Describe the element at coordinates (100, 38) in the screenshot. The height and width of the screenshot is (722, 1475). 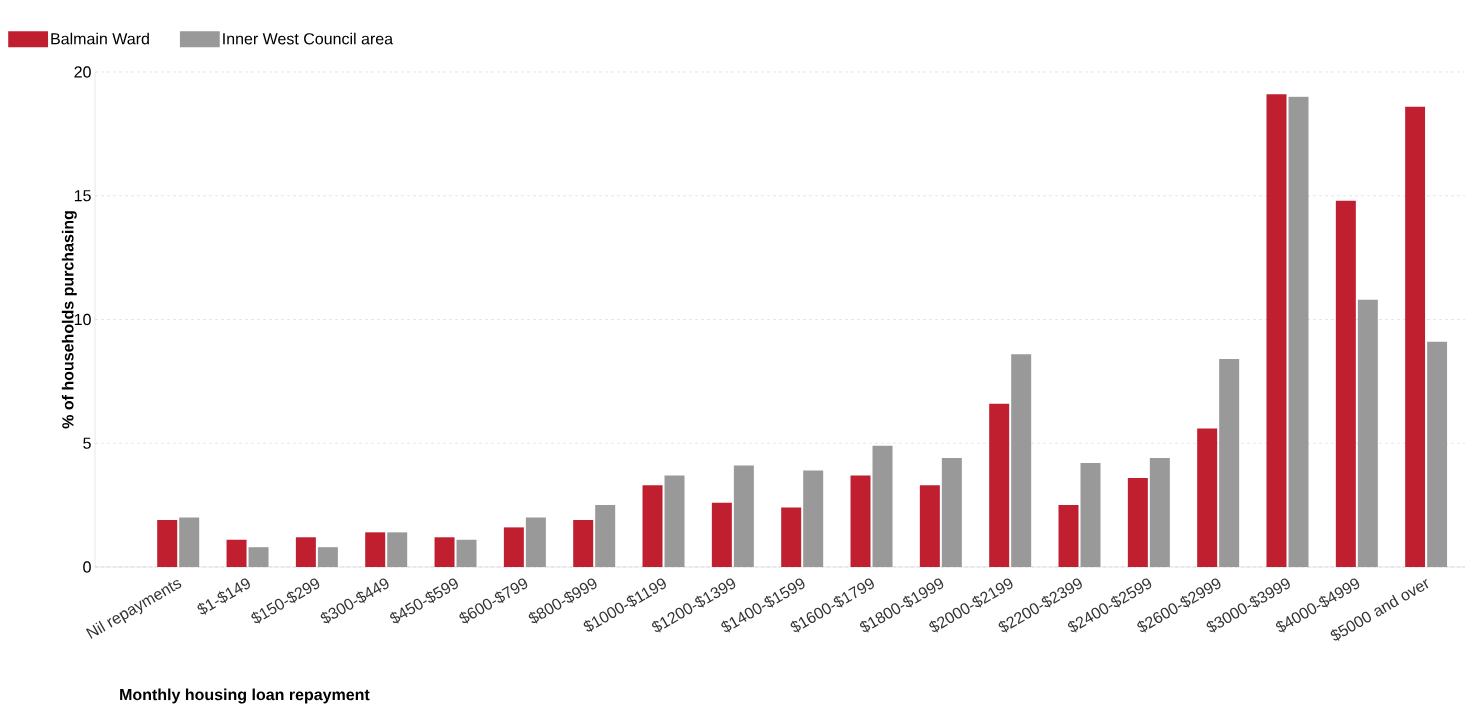
I see `legend-label: Balmain Ward` at that location.